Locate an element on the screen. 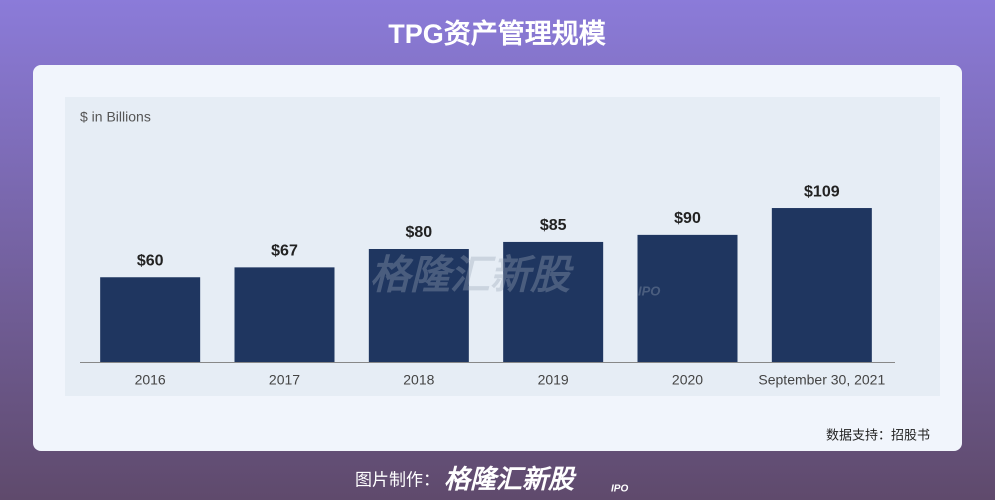  value-label: $109 is located at coordinates (822, 191).